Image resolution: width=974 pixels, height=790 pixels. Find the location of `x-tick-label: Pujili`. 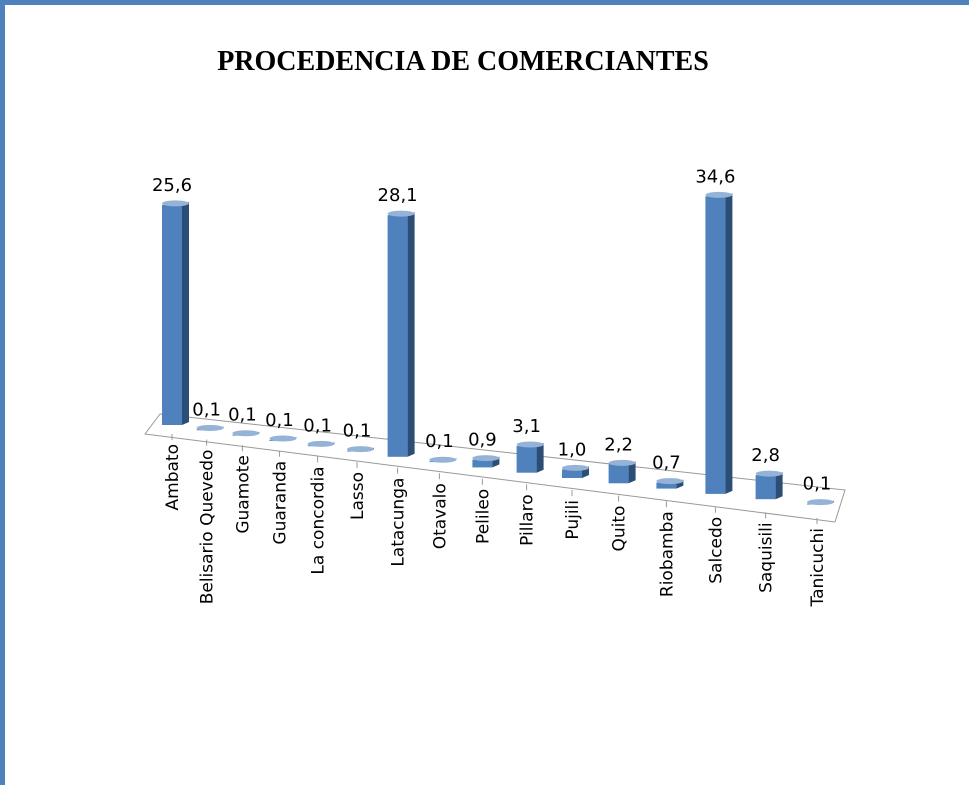

x-tick-label: Pujili is located at coordinates (573, 520).